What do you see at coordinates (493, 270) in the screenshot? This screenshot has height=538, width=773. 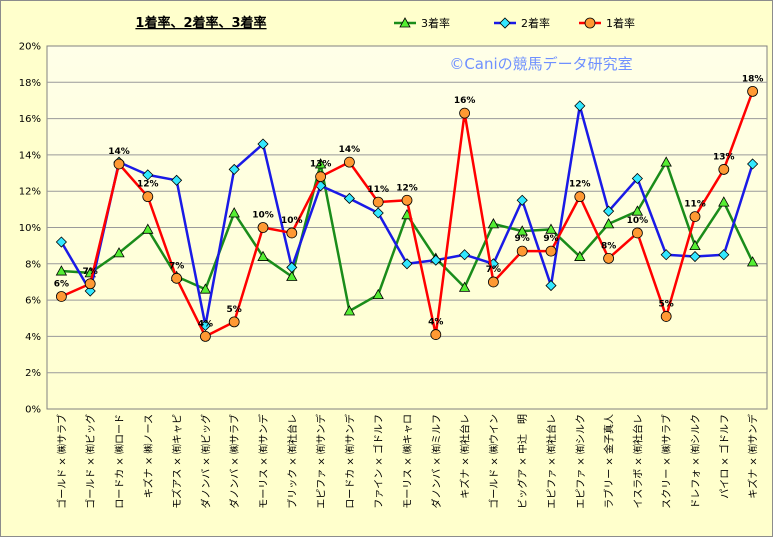 I see `data-label: 7%` at bounding box center [493, 270].